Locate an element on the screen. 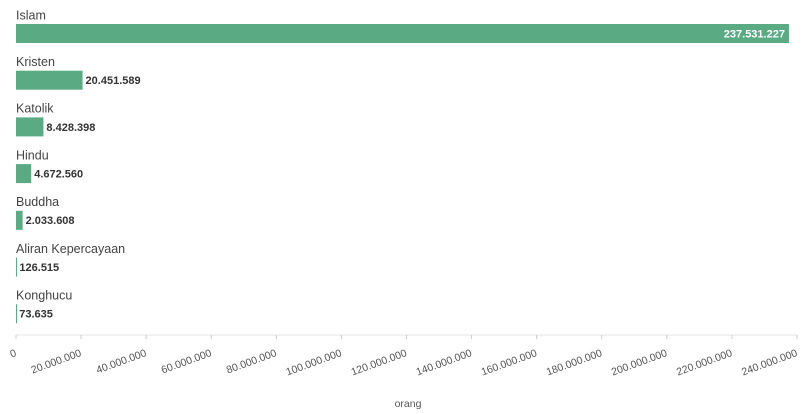  x-tick-label: 20.000.000 is located at coordinates (57, 361).